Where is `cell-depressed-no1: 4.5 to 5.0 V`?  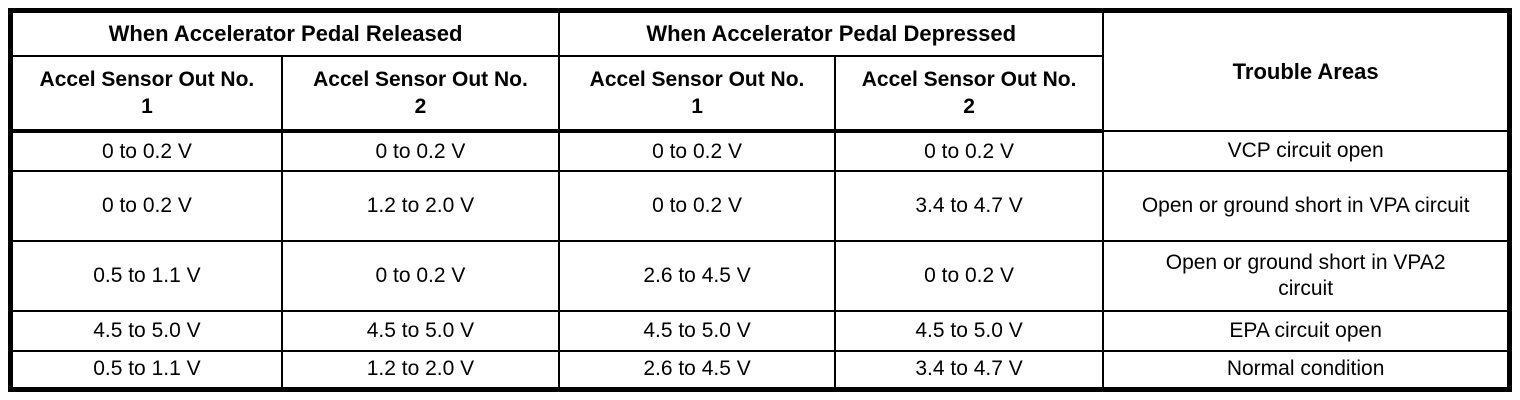 cell-depressed-no1: 4.5 to 5.0 V is located at coordinates (697, 331).